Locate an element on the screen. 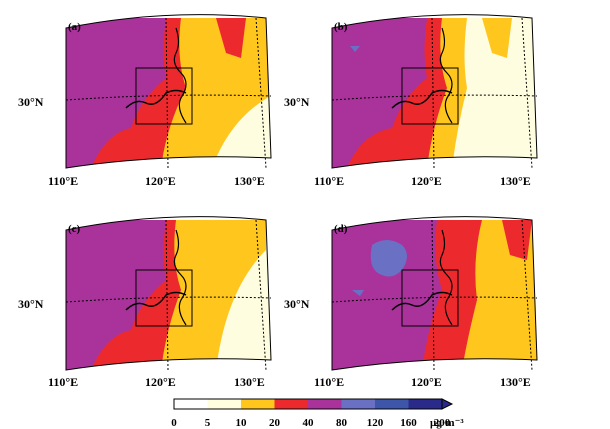 Image resolution: width=610 pixels, height=429 pixels. lon-label-c-110: 110°E is located at coordinates (63, 382).